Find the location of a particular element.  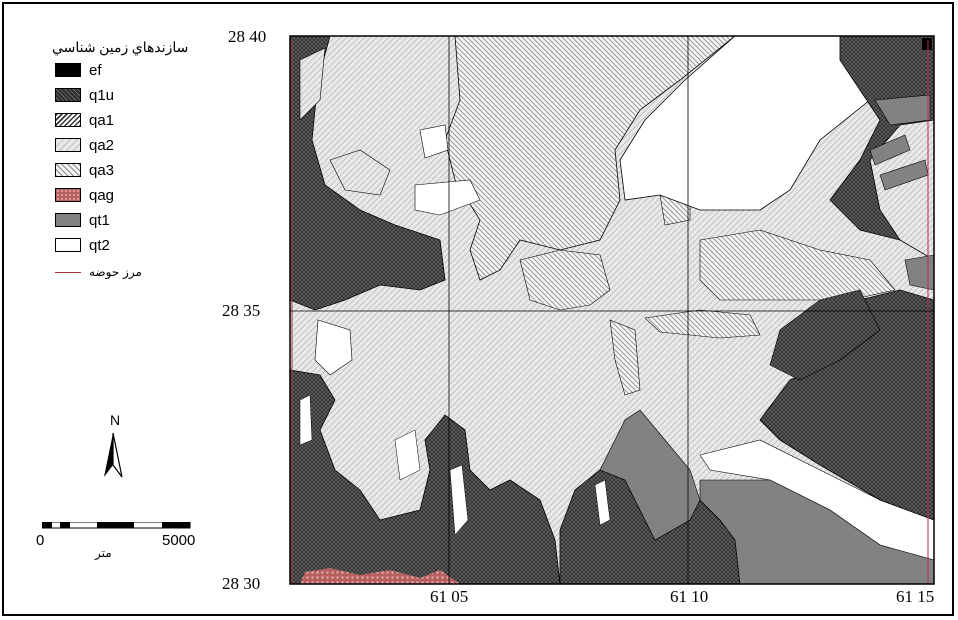

legend-item-boundary: مرز حوضه is located at coordinates (98, 272).